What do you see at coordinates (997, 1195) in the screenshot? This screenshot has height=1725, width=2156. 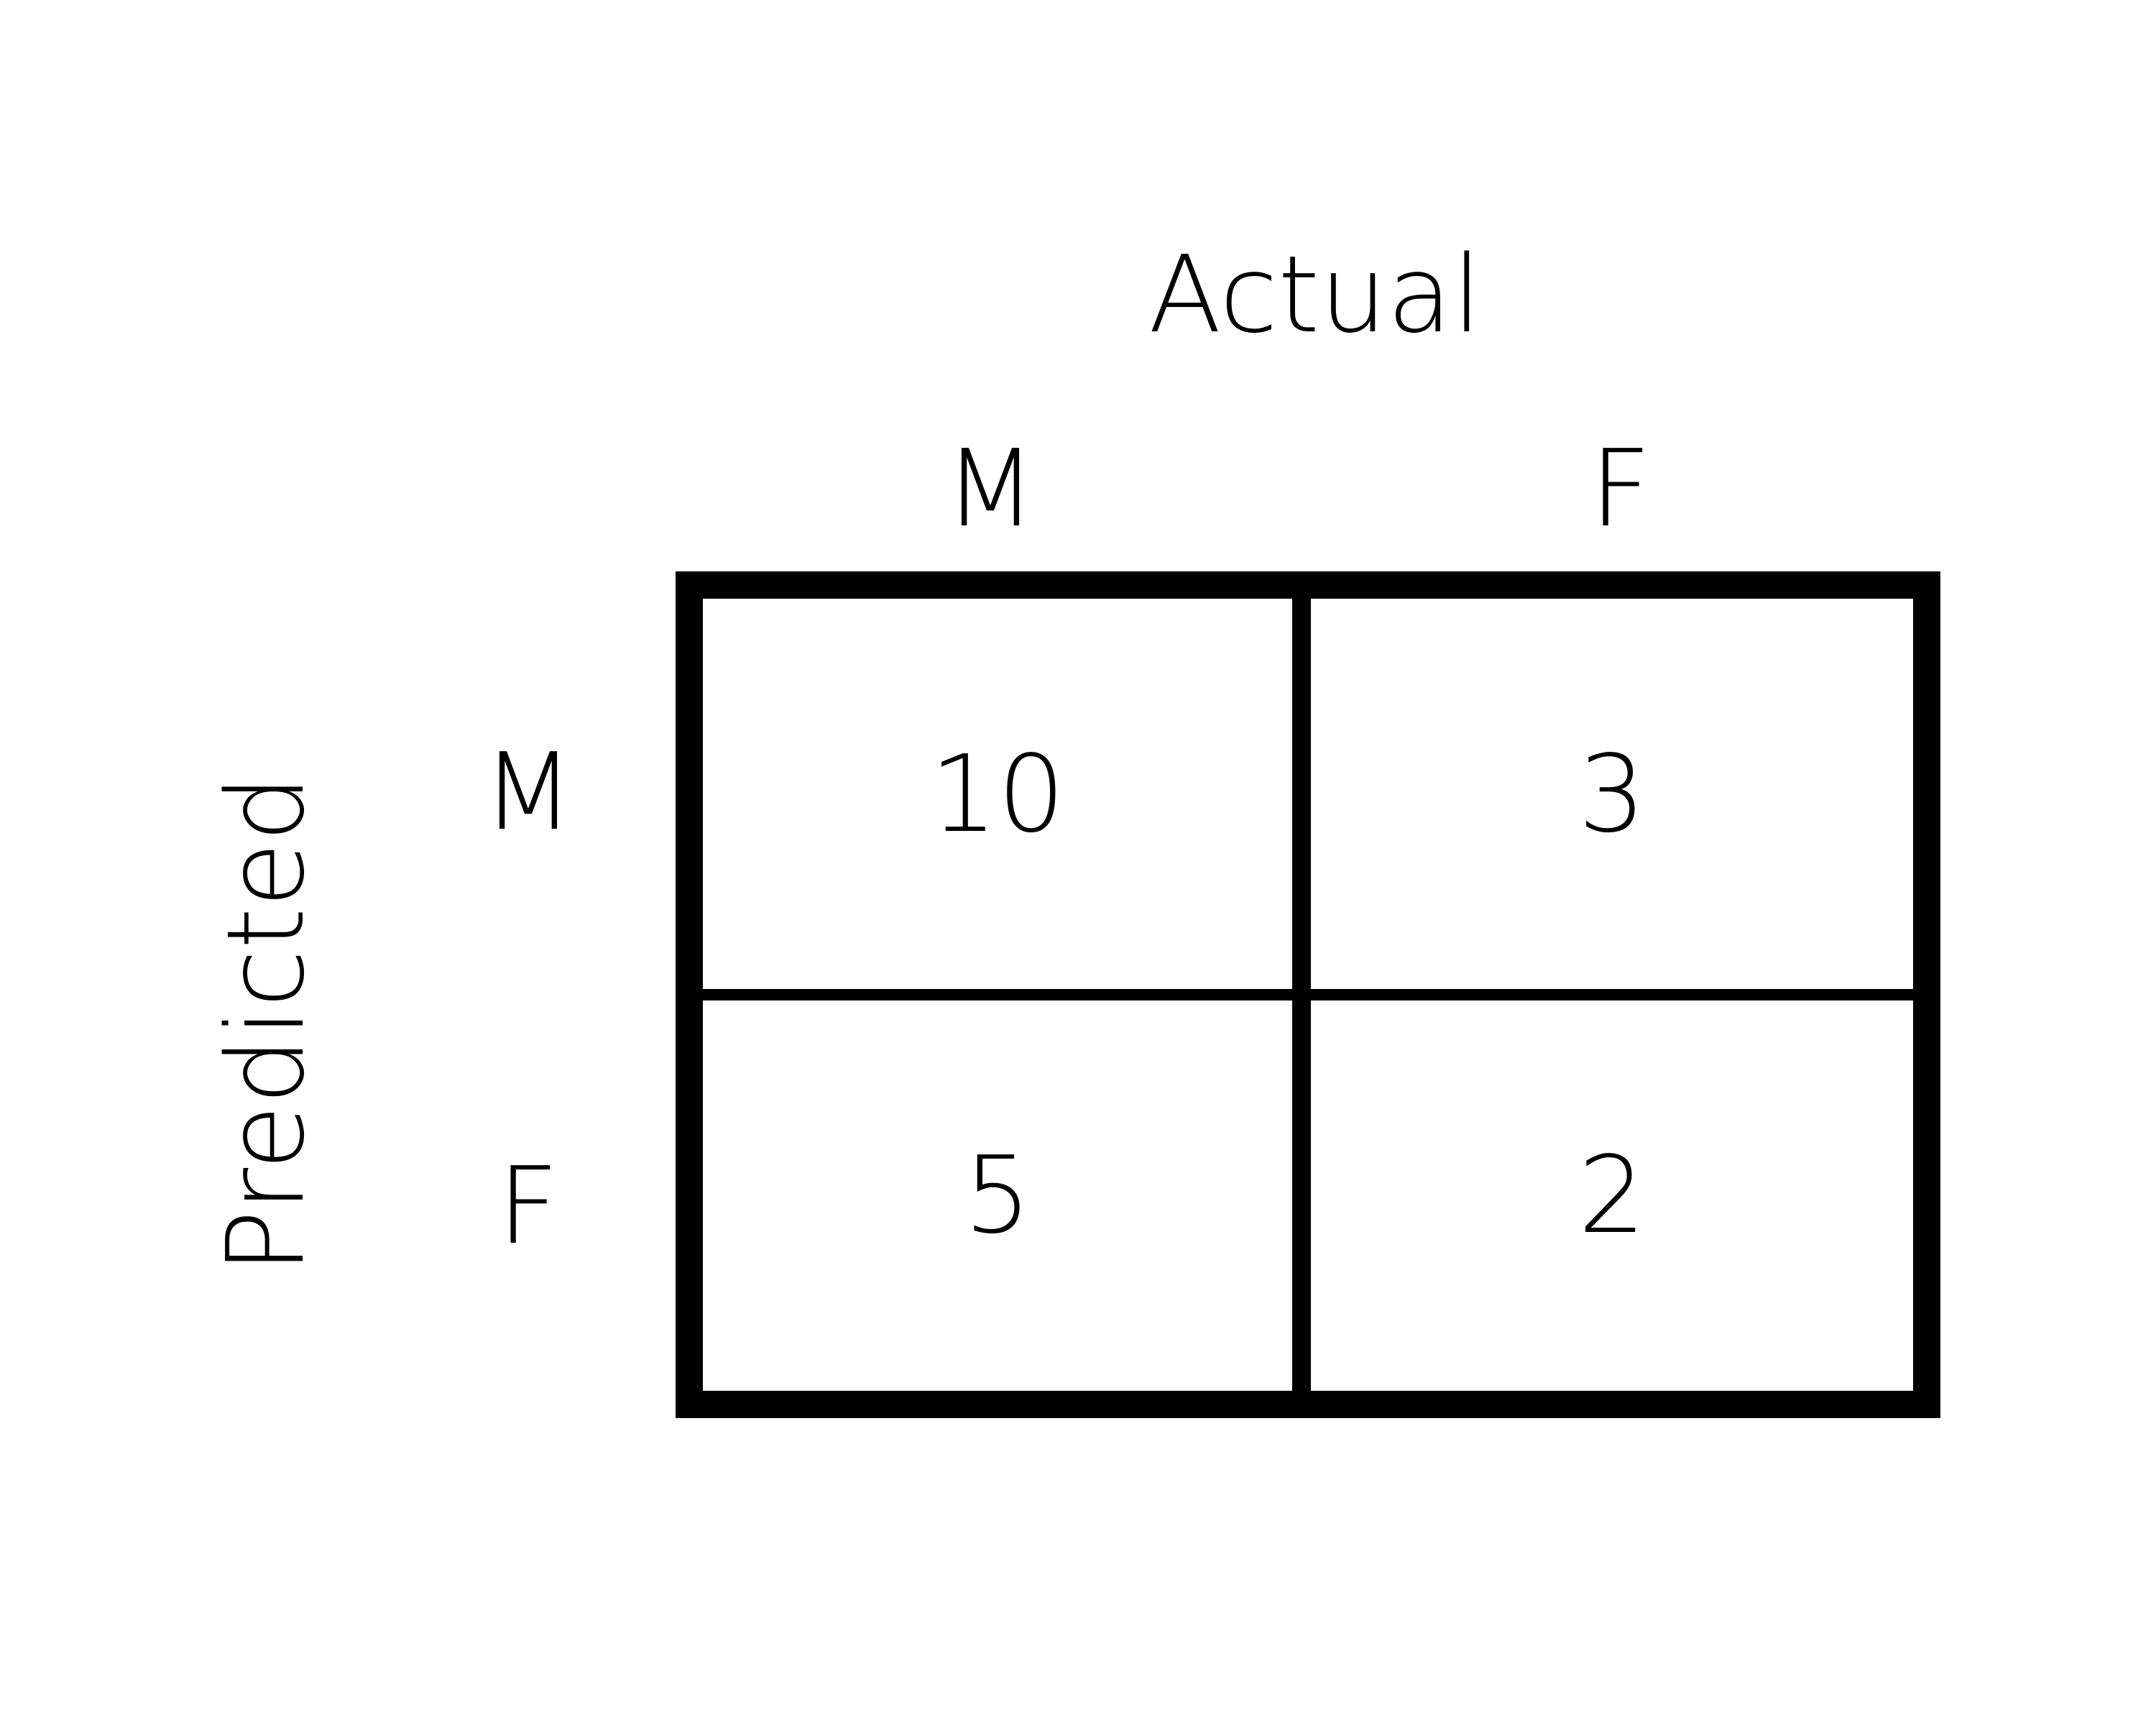 I see `cell-value: 5` at bounding box center [997, 1195].